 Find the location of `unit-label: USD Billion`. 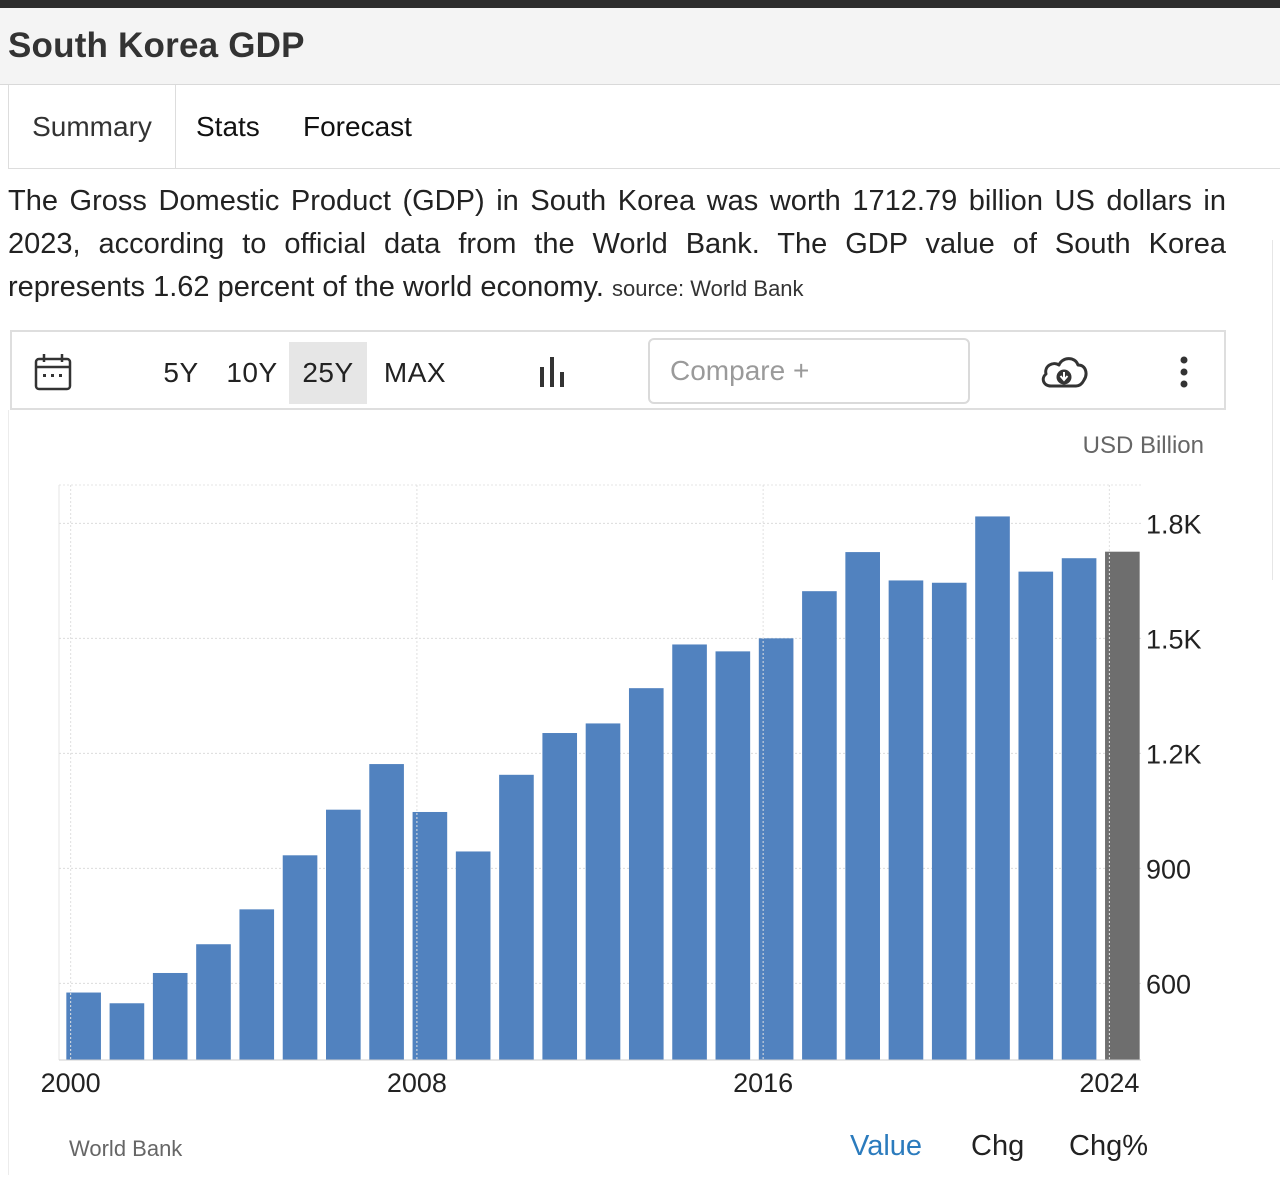

unit-label: USD Billion is located at coordinates (1143, 445).